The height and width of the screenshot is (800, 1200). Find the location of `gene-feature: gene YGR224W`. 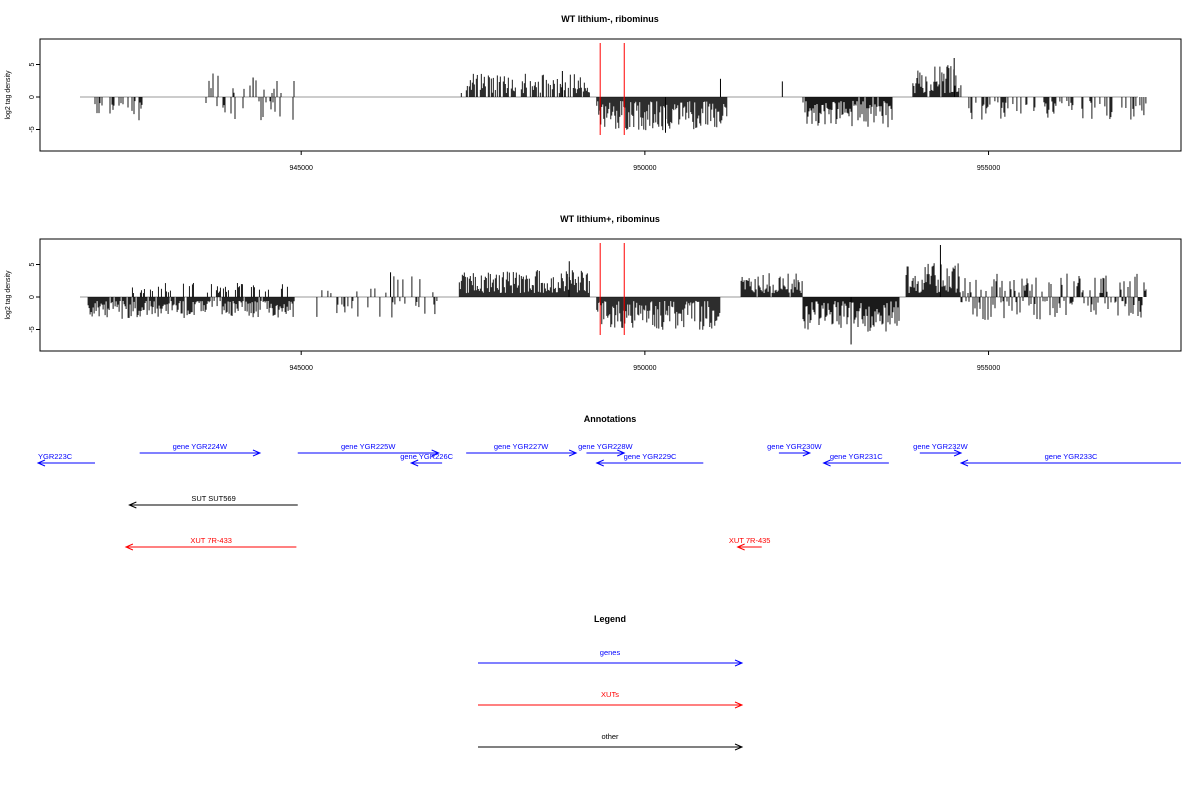

gene-feature: gene YGR224W is located at coordinates (200, 449).